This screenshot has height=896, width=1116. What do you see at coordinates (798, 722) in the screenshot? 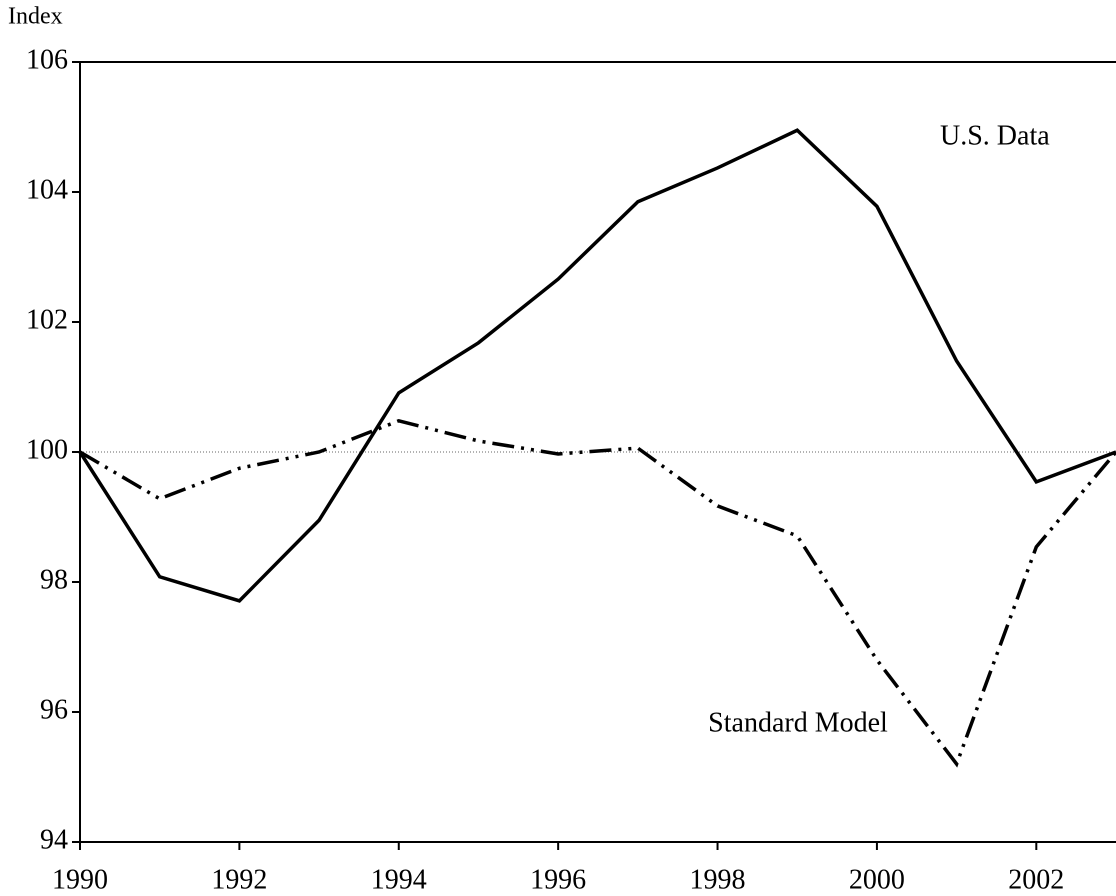
I see `series-label: Standard Model` at bounding box center [798, 722].